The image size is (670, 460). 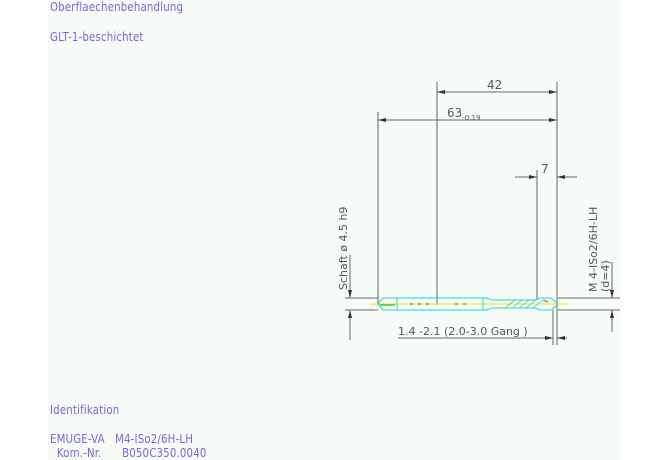 I want to click on dim-63: 63-0.19, so click(x=463, y=114).